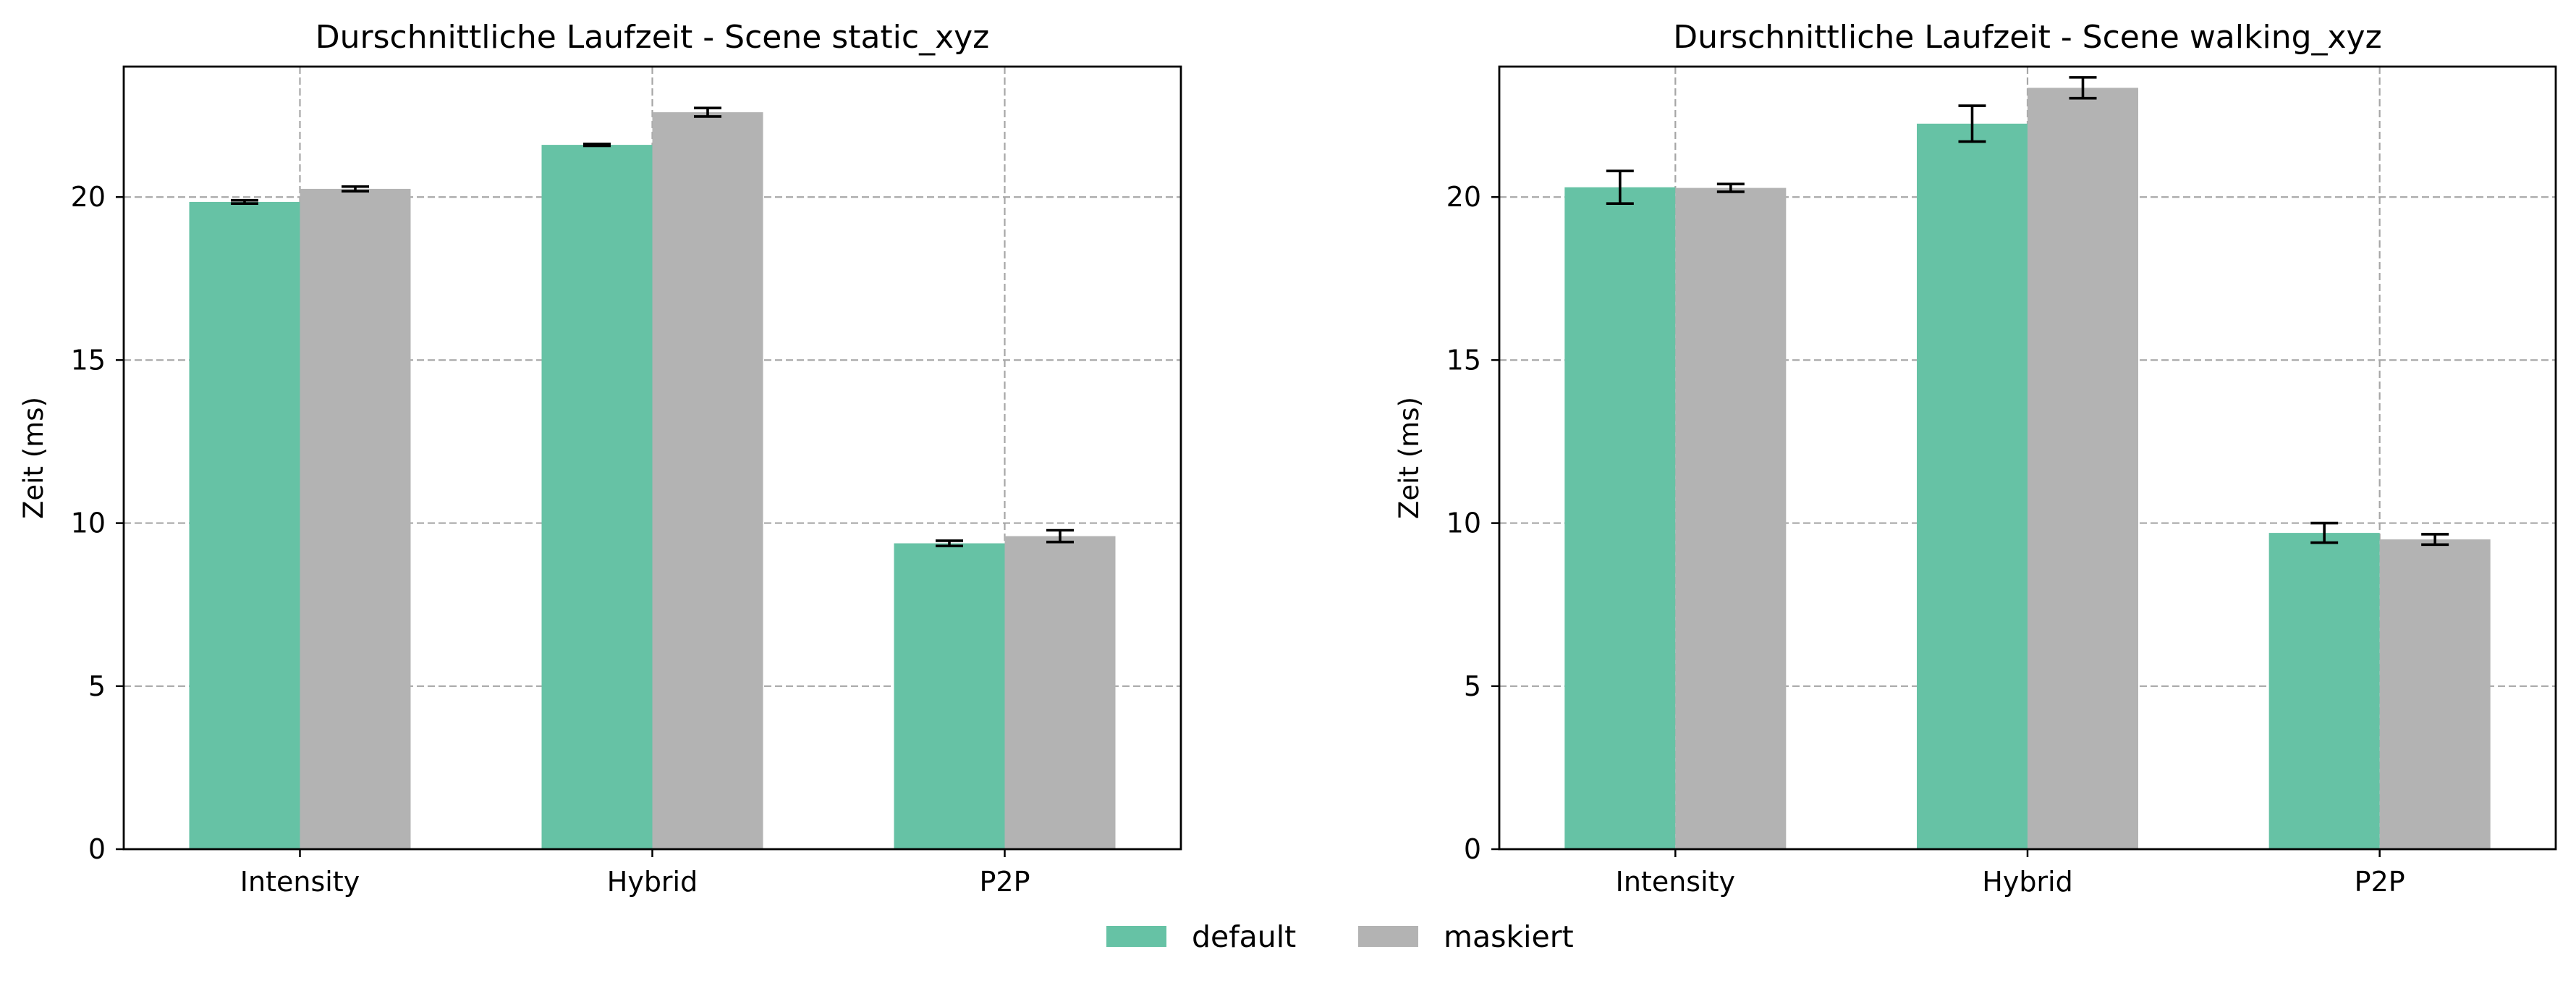  Describe the element at coordinates (1388, 936) in the screenshot. I see `legend-swatch-maskiert` at that location.